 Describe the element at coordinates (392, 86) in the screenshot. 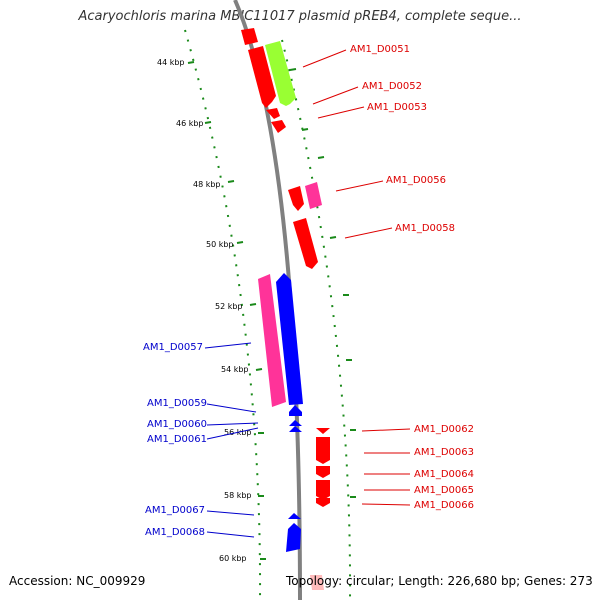

I see `gene-label: AM1_D0052` at that location.